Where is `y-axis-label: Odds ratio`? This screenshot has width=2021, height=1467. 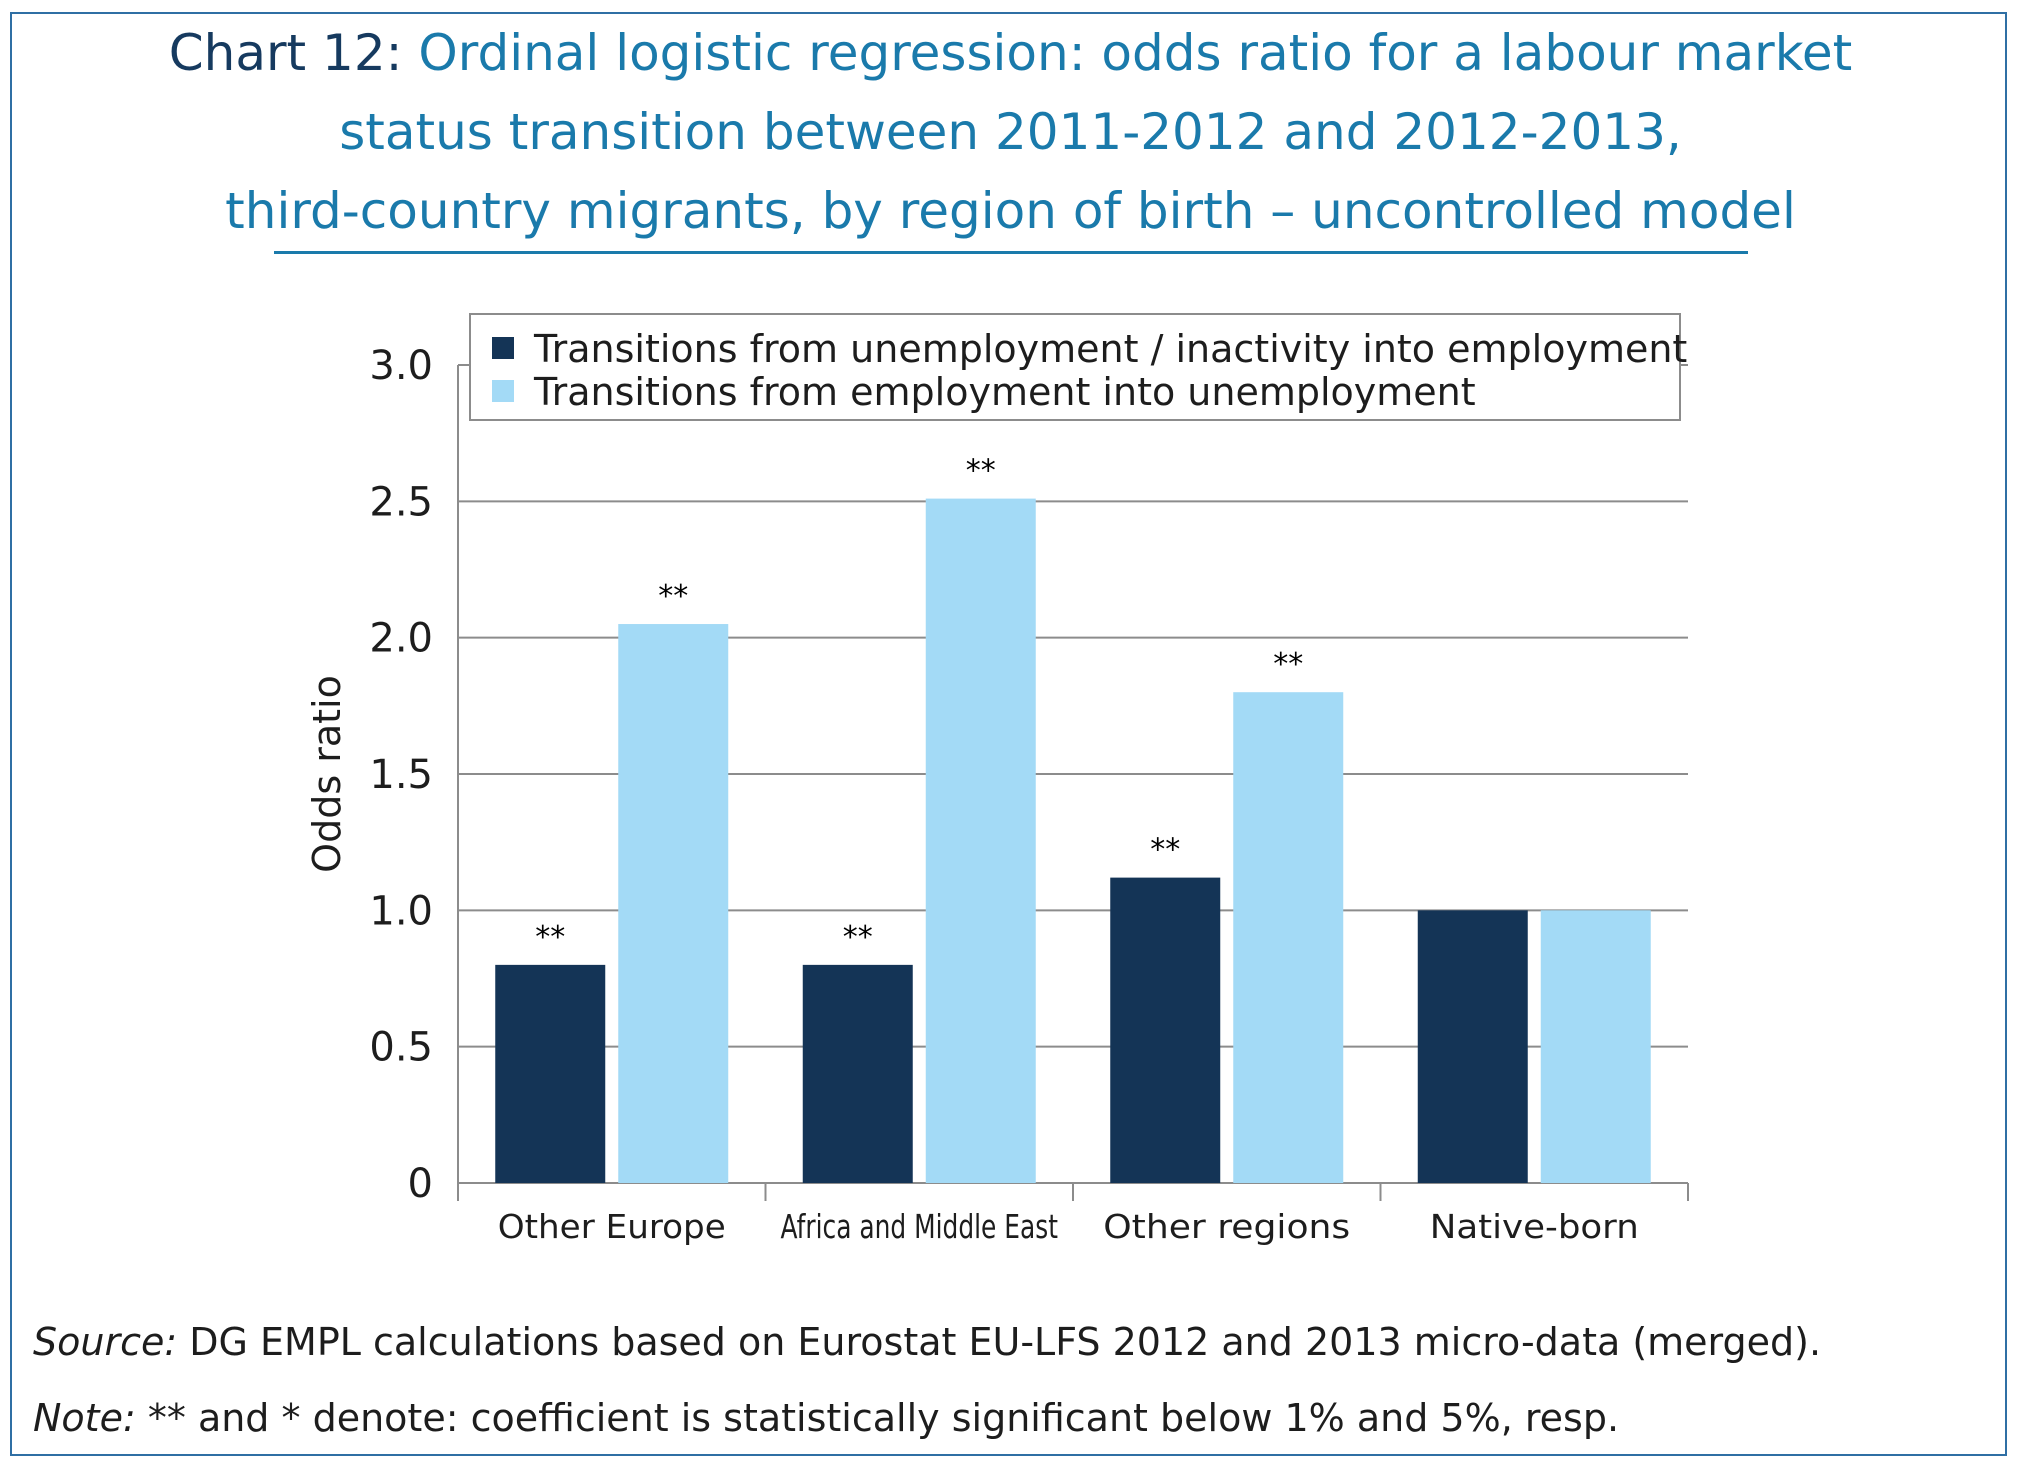
y-axis-label: Odds ratio is located at coordinates (327, 774).